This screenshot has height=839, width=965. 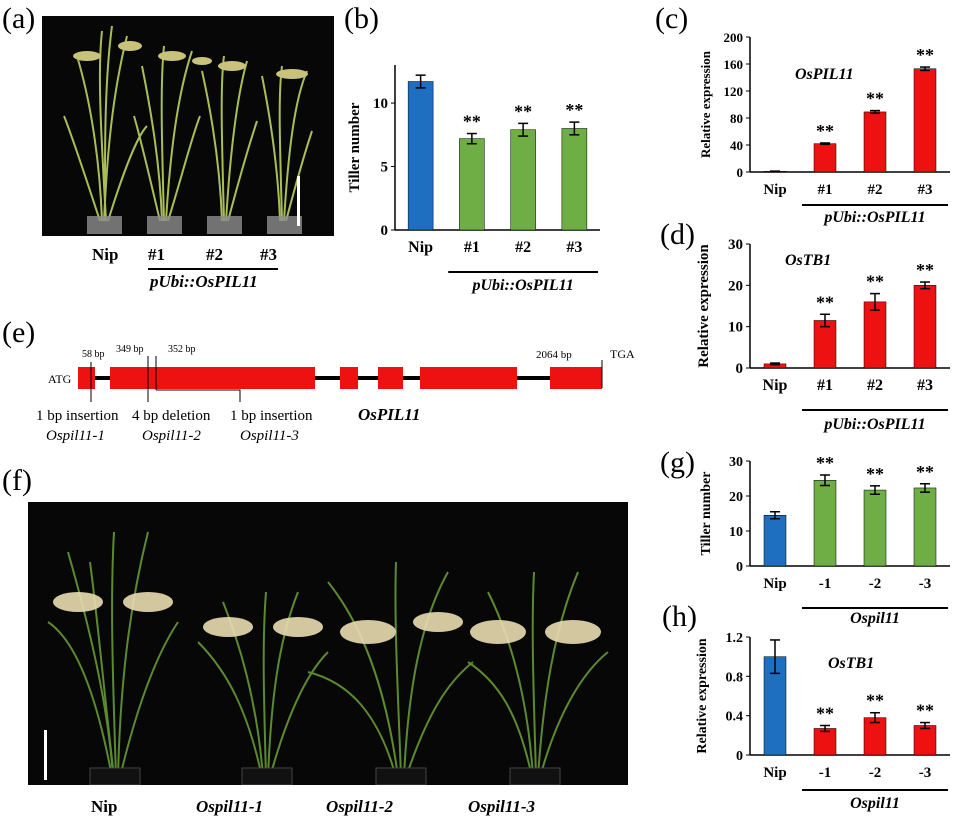 What do you see at coordinates (204, 281) in the screenshot?
I see `panel-a-group-label: pUbi::OsPIL11` at bounding box center [204, 281].